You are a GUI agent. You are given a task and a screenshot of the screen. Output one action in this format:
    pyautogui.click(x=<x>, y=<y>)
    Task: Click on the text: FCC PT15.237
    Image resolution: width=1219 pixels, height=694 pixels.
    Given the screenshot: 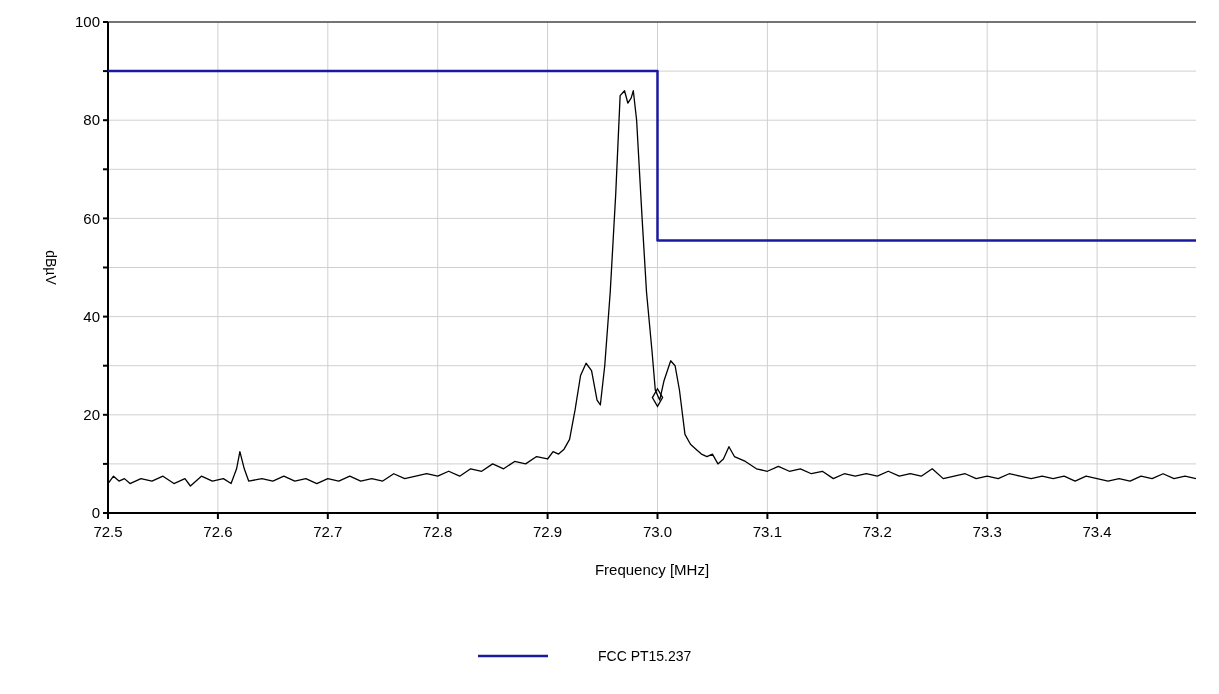 What is the action you would take?
    pyautogui.click(x=645, y=655)
    